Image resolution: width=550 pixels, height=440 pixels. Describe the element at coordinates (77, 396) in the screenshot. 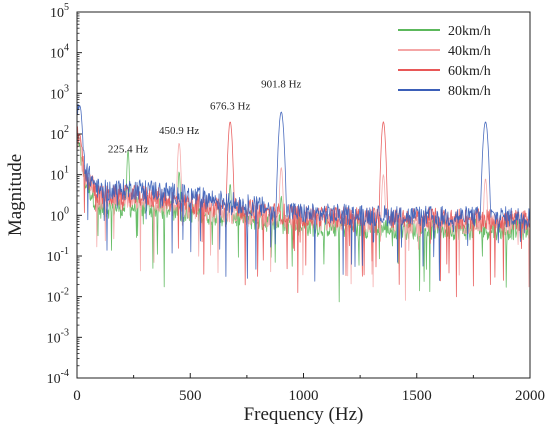

I see `x-tick-label: 0` at that location.